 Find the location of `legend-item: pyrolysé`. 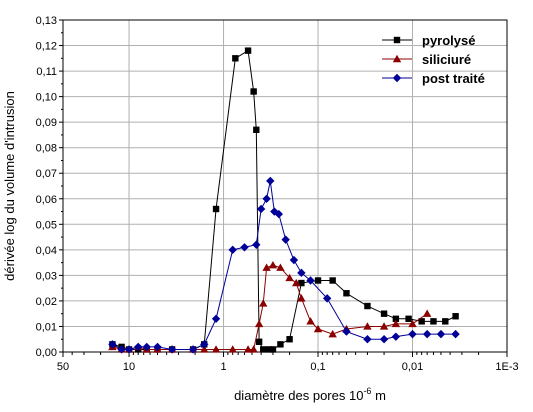

legend-item: pyrolysé is located at coordinates (428, 40).